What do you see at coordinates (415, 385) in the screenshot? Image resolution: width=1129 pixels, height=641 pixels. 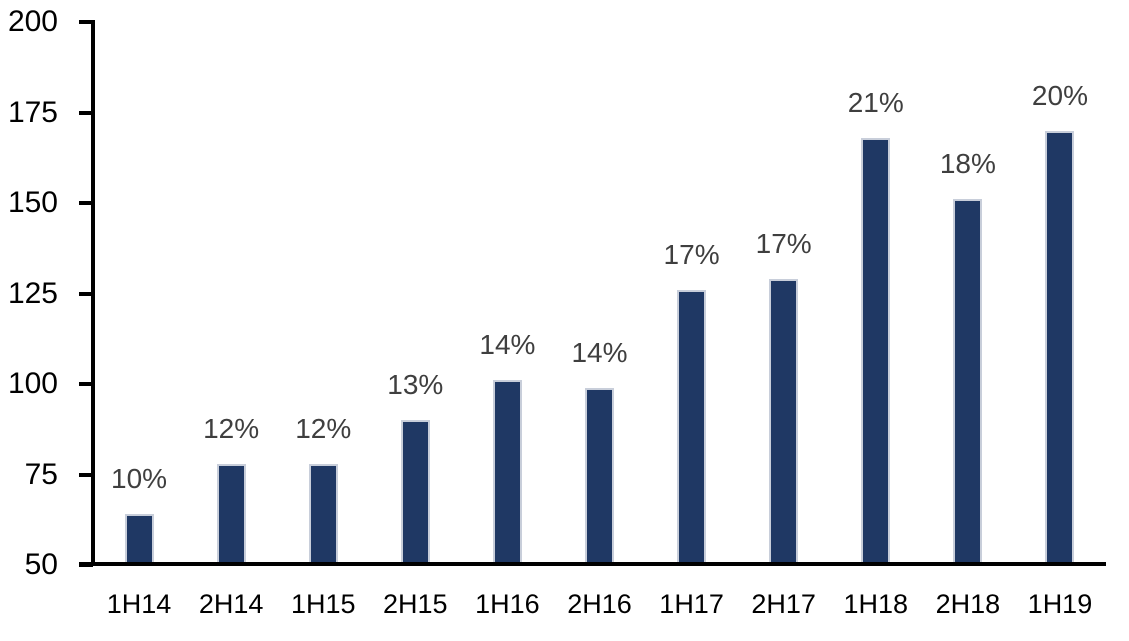 I see `bar-value-label: 13%` at bounding box center [415, 385].